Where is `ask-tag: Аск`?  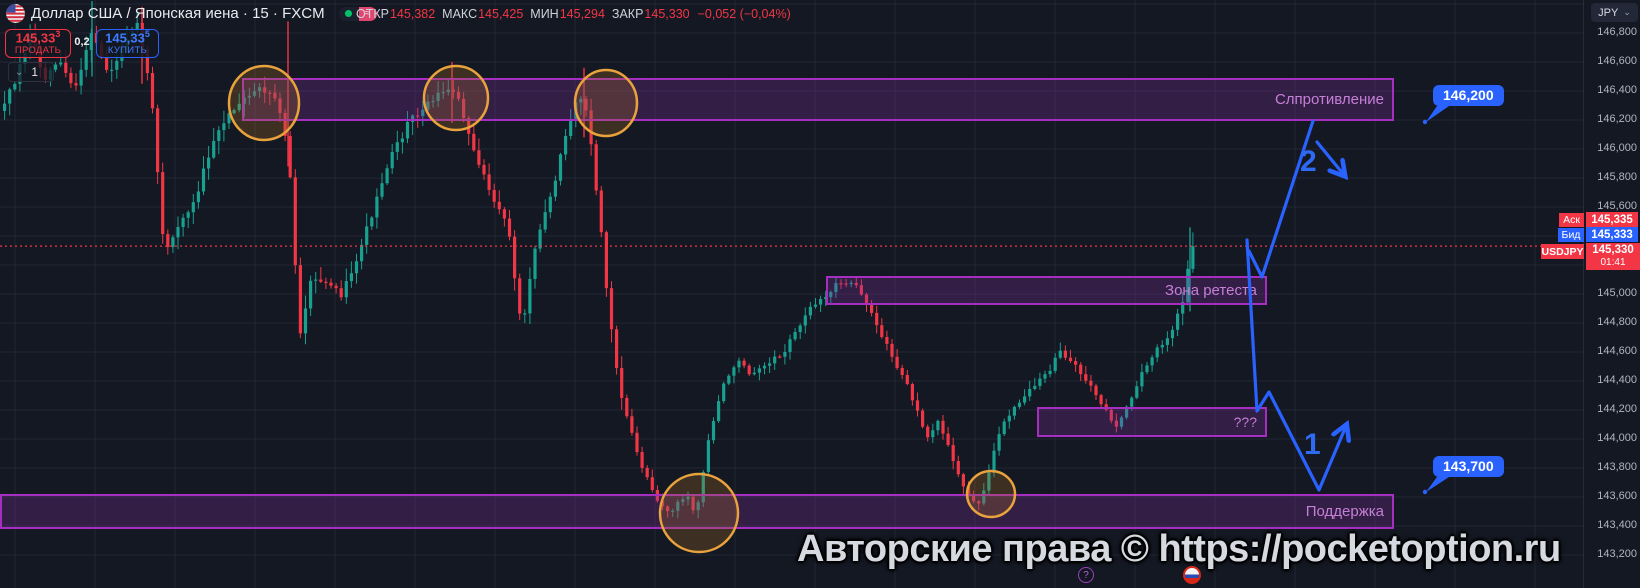 ask-tag: Аск is located at coordinates (1571, 220).